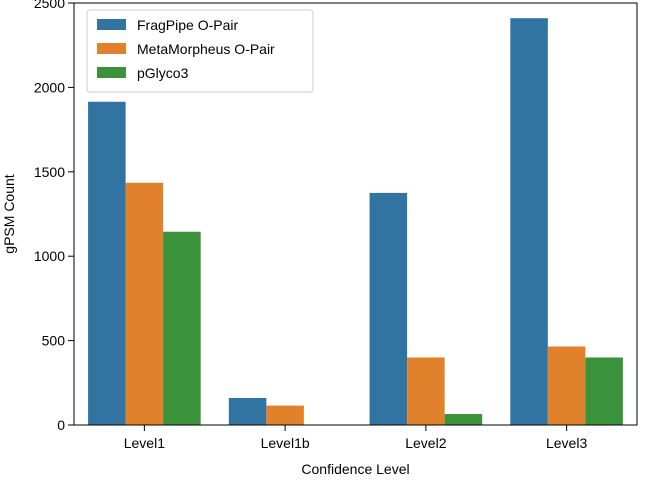 This screenshot has width=646, height=480. Describe the element at coordinates (49, 5) in the screenshot. I see `y-tick-label: 2500` at that location.